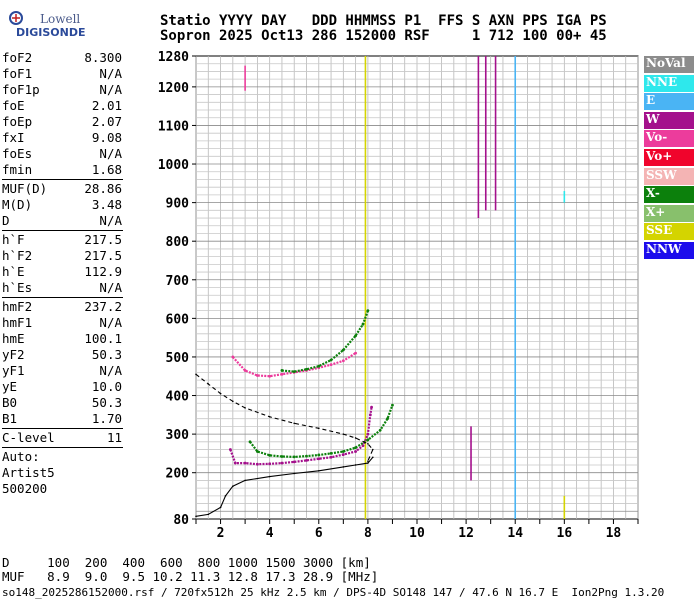 This screenshot has width=700, height=600. I want to click on param-name: hmE, so click(13, 338).